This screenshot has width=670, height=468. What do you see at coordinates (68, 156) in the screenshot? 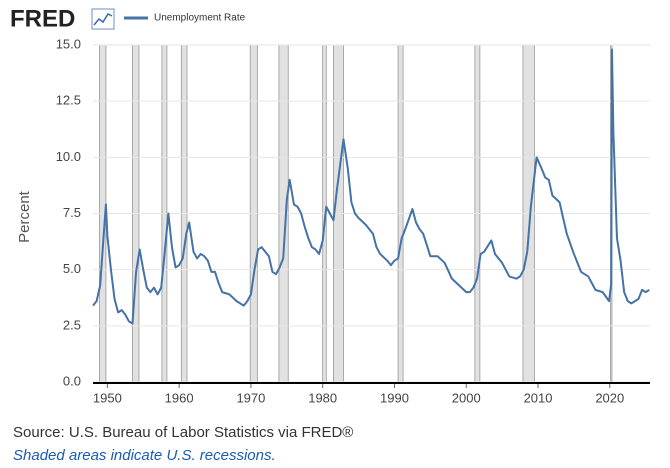
I see `y-tick-label: 10.0` at bounding box center [68, 156].